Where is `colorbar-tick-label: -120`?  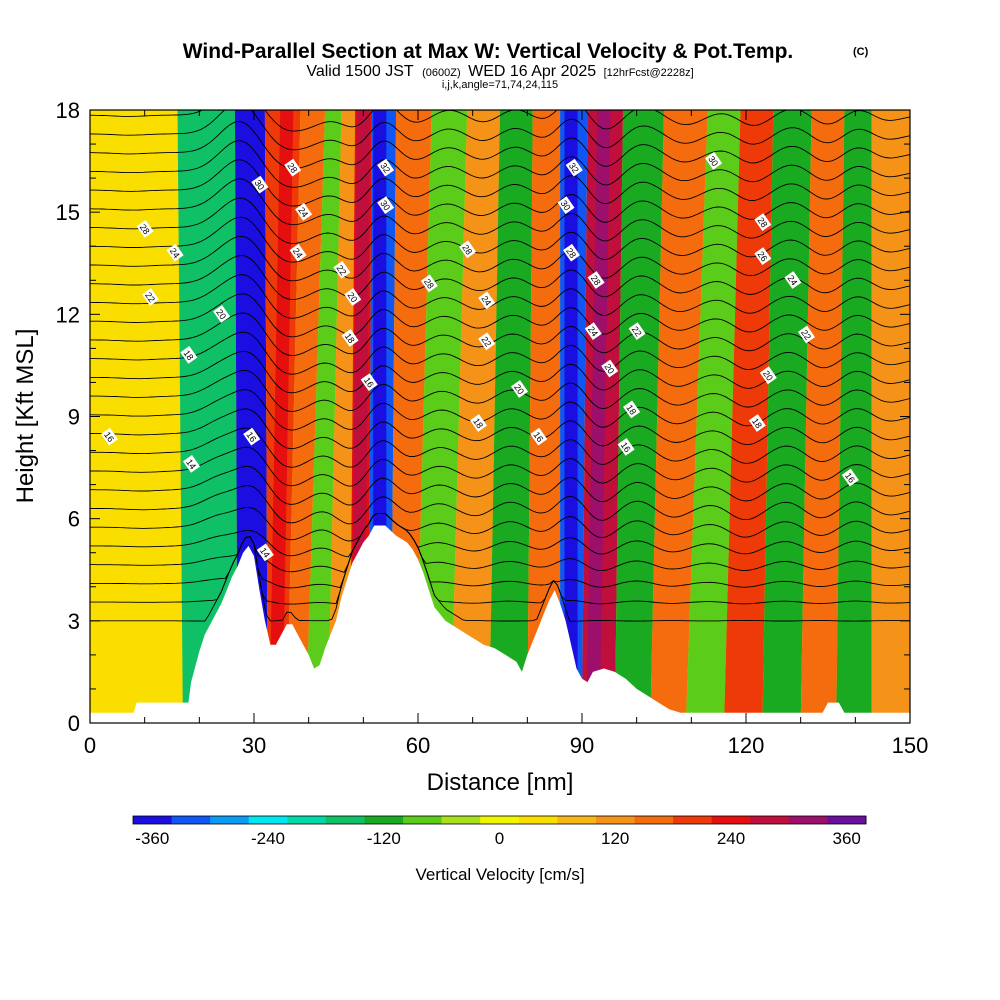
colorbar-tick-label: -120 is located at coordinates (384, 838).